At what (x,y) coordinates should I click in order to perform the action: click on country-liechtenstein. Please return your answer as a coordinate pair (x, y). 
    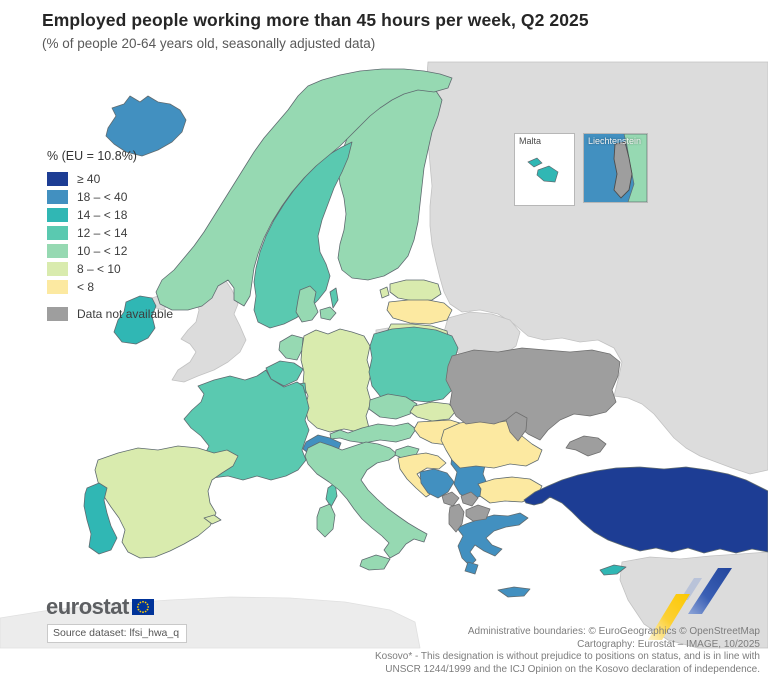
    Looking at the image, I should click on (623, 170).